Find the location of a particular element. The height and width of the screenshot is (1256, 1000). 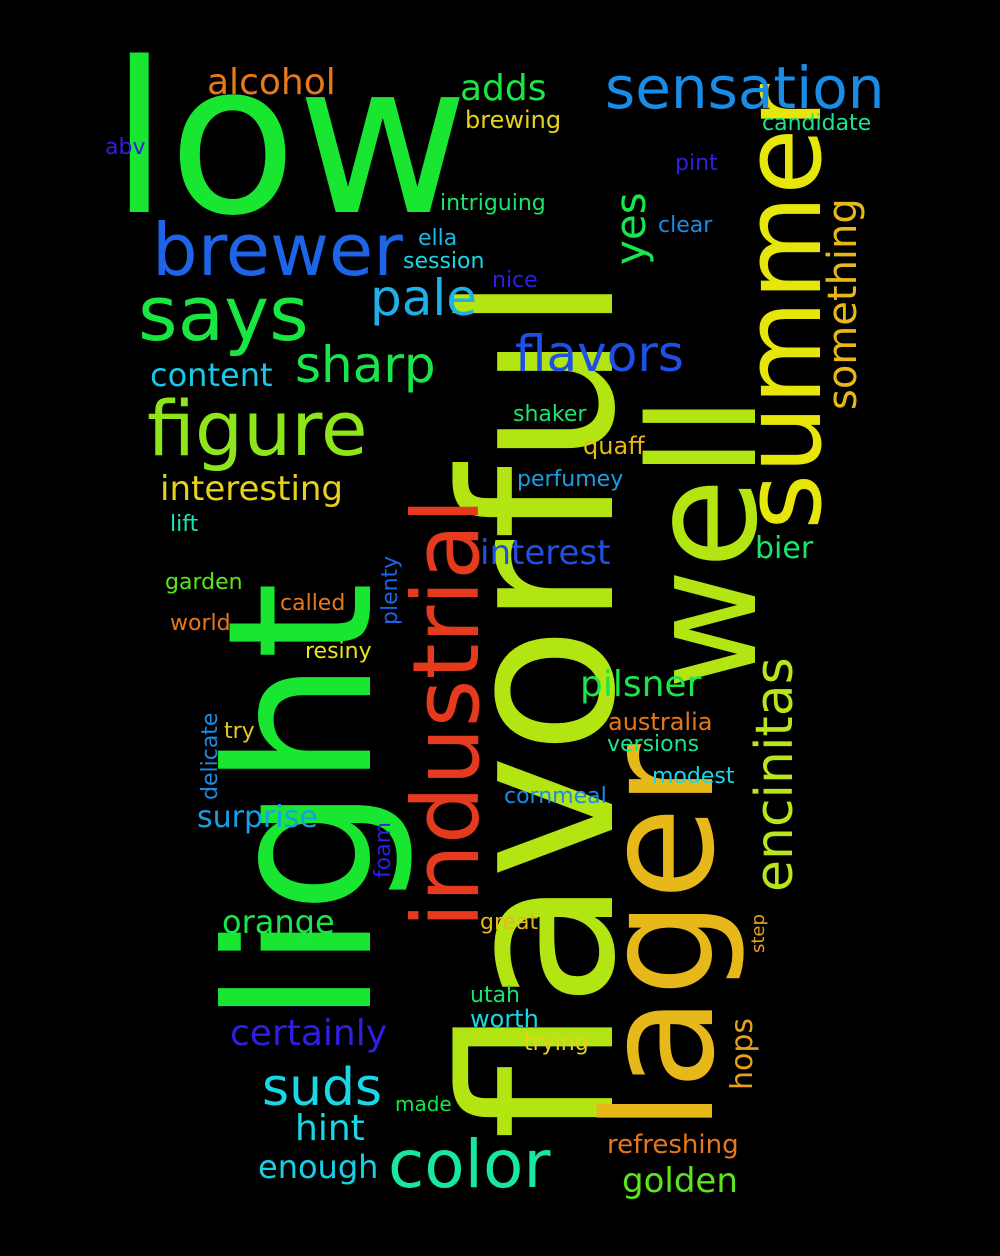

word-bier: bier is located at coordinates (784, 548).